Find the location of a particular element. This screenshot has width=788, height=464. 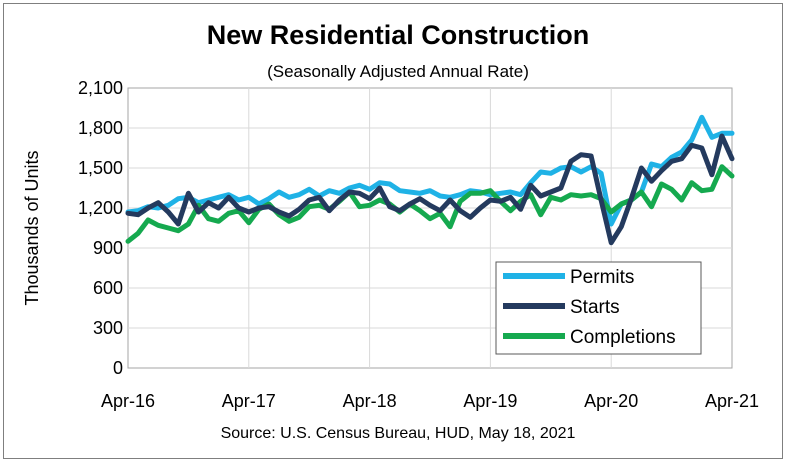

y-tick-label: 900 is located at coordinates (108, 248).